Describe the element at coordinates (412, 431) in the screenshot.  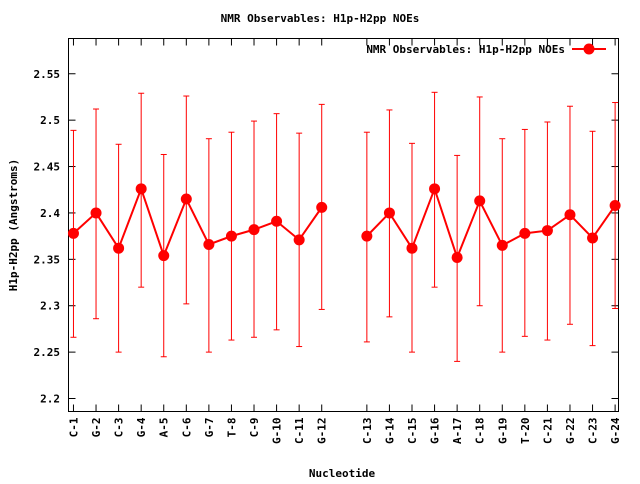
I see `x-tick-label: C-15` at that location.